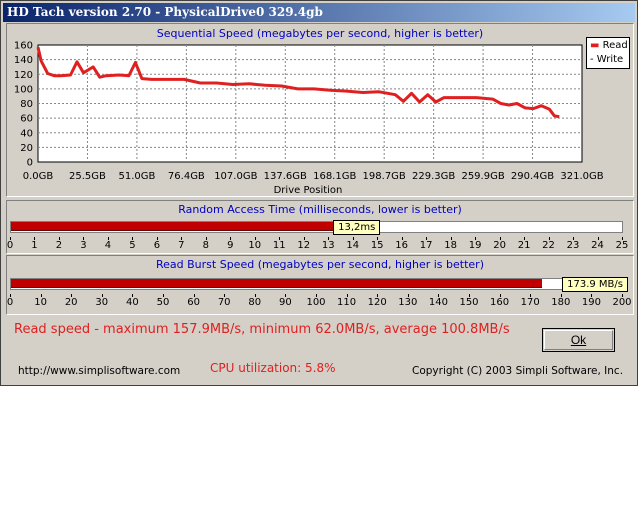  I want to click on random-access-tick-label: 11, so click(279, 245).